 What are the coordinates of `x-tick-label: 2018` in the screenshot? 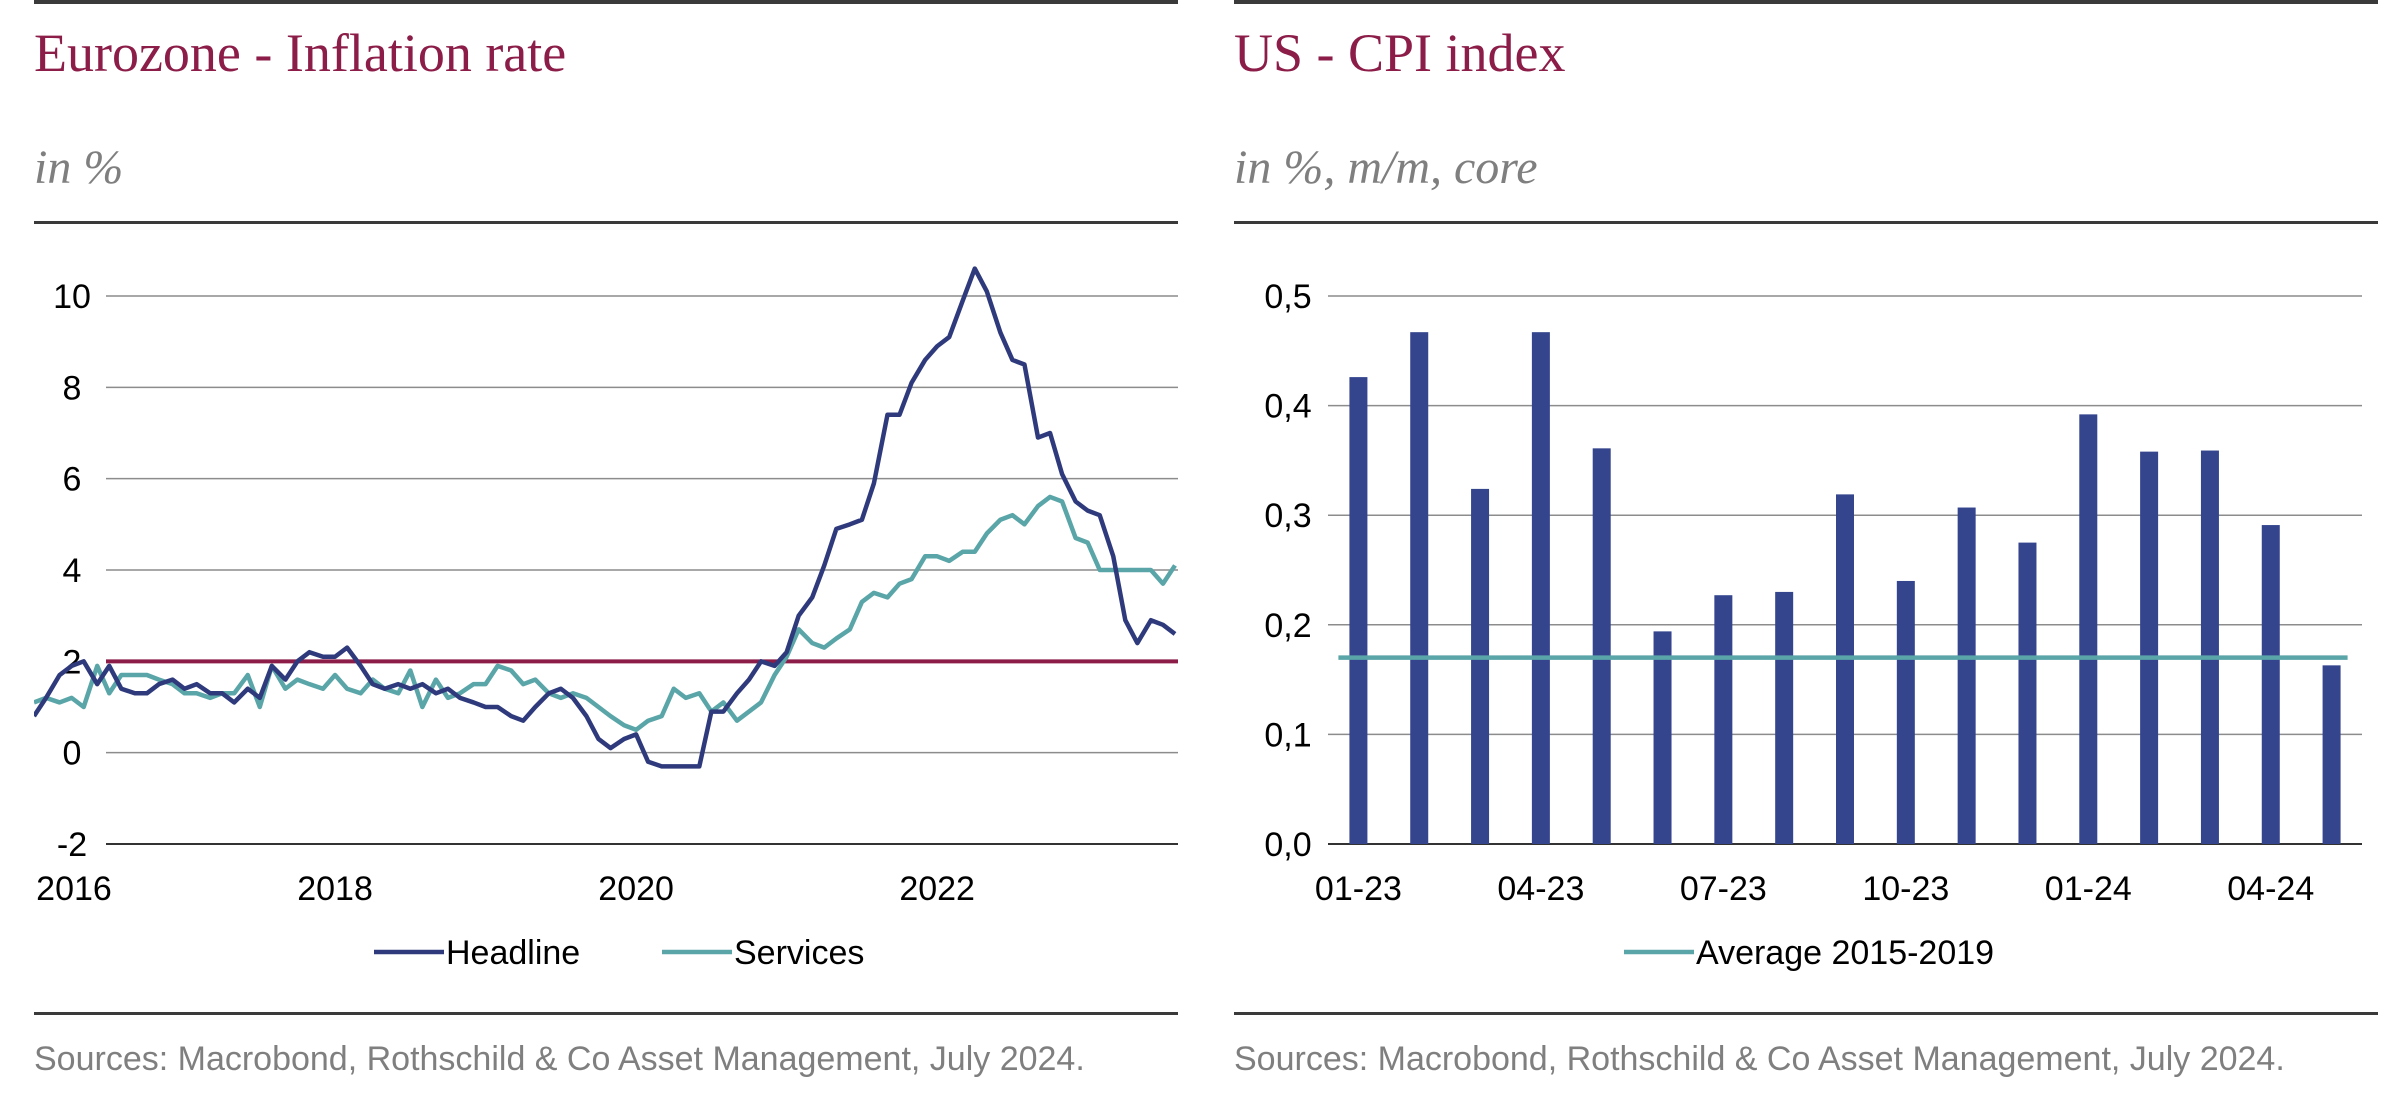 It's located at (335, 889).